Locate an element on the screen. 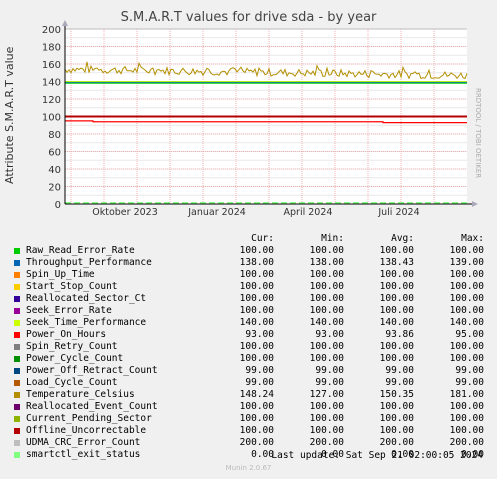 The height and width of the screenshot is (479, 497). legend-series-name: Offline_Uncorrectable is located at coordinates (86, 430).